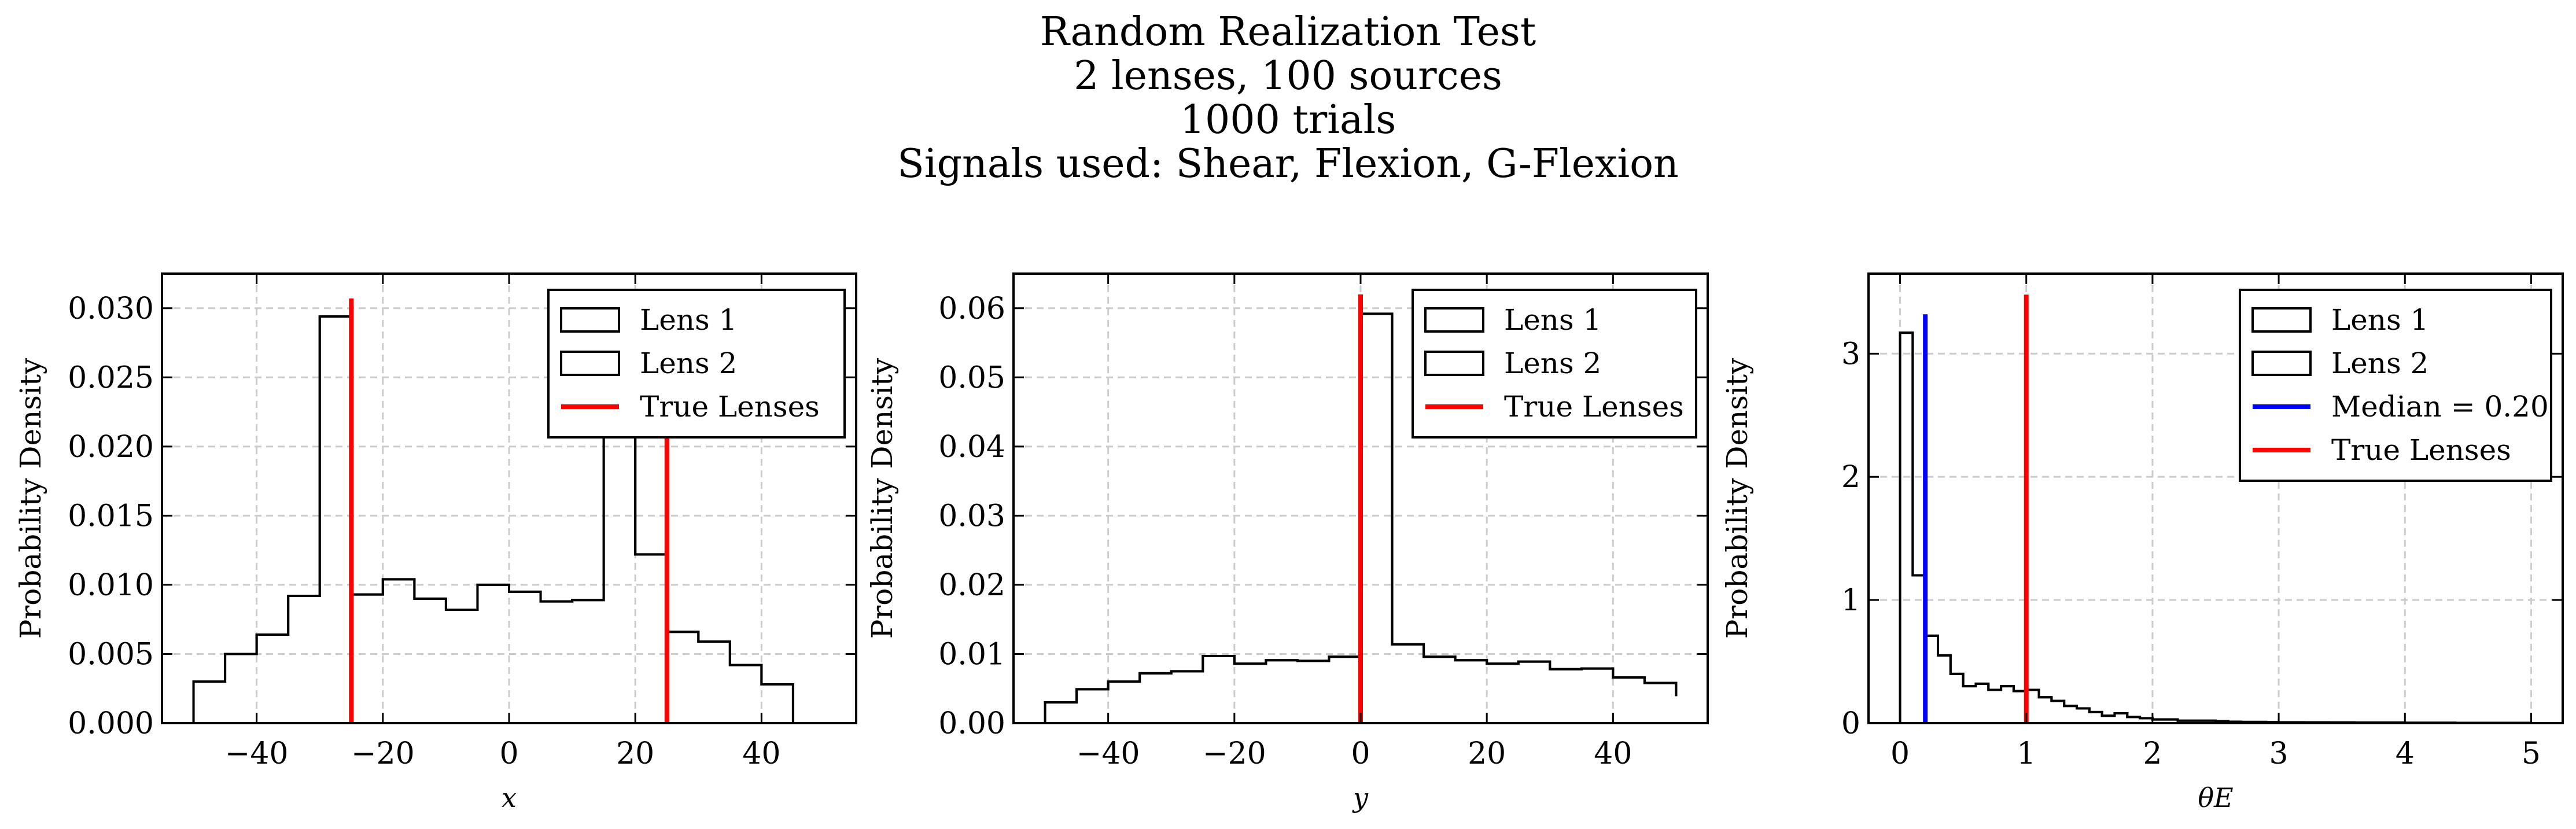  Describe the element at coordinates (2405, 753) in the screenshot. I see `x-tick-label: 4` at that location.